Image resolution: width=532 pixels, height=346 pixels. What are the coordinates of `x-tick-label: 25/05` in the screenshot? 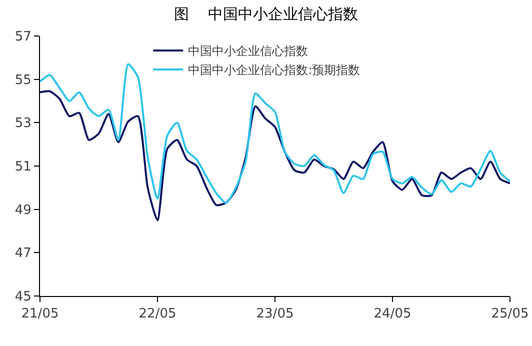 It's located at (510, 314).